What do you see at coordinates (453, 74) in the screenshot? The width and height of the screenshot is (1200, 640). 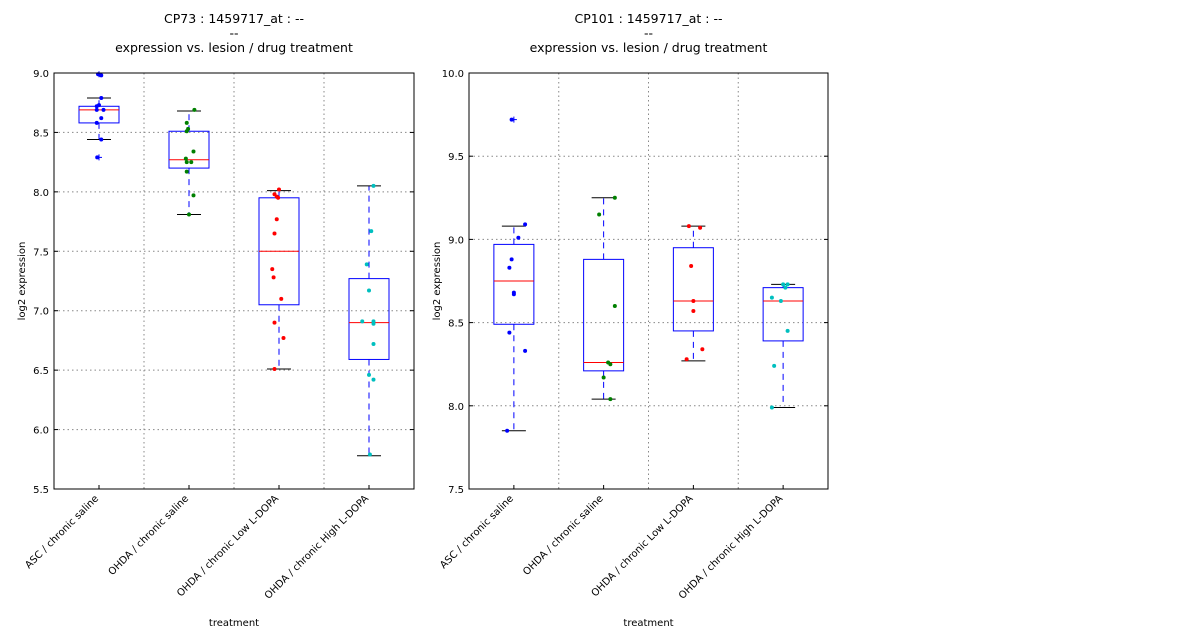 I see `y-tick-label: 10.0` at bounding box center [453, 74].